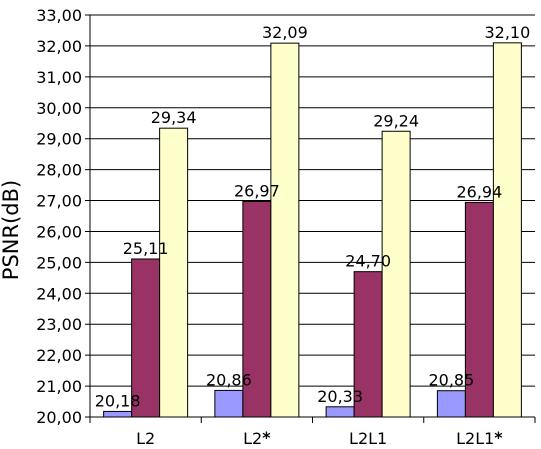  Describe the element at coordinates (59, 355) in the screenshot. I see `y-tick-label: 22,00` at that location.